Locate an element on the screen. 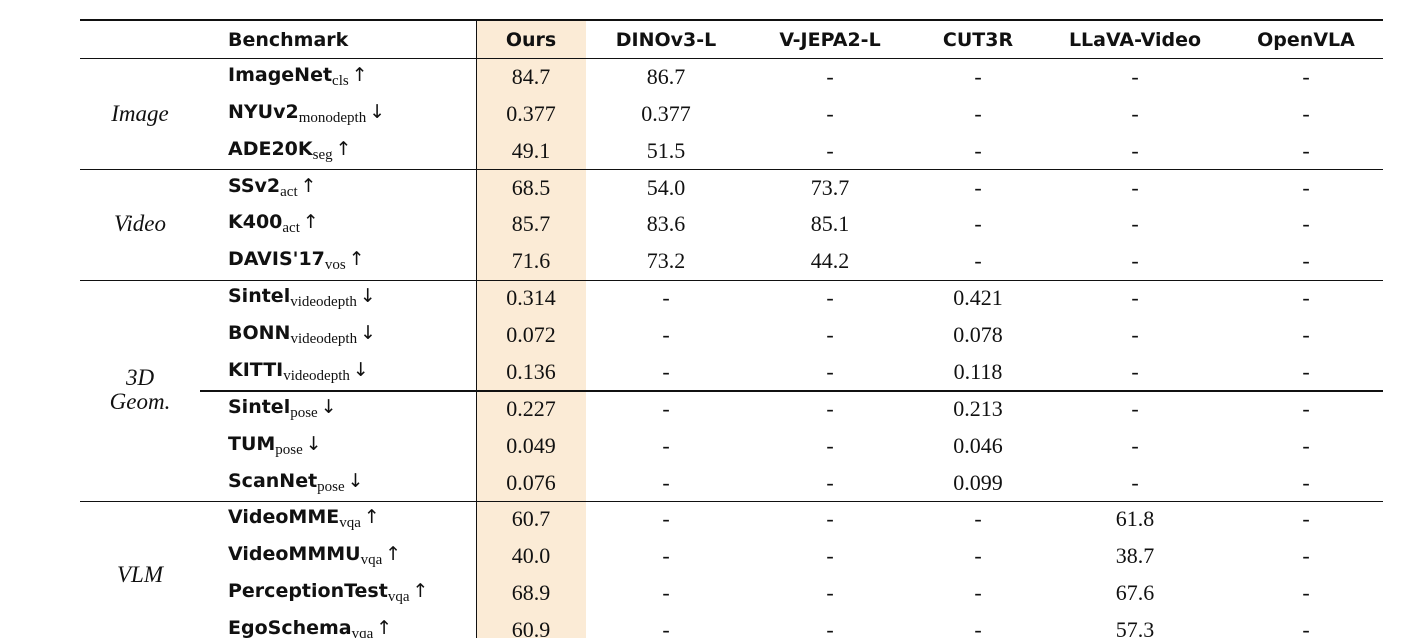 This screenshot has height=638, width=1428. benchmark-name: Sintelpose ↓ is located at coordinates (282, 409).